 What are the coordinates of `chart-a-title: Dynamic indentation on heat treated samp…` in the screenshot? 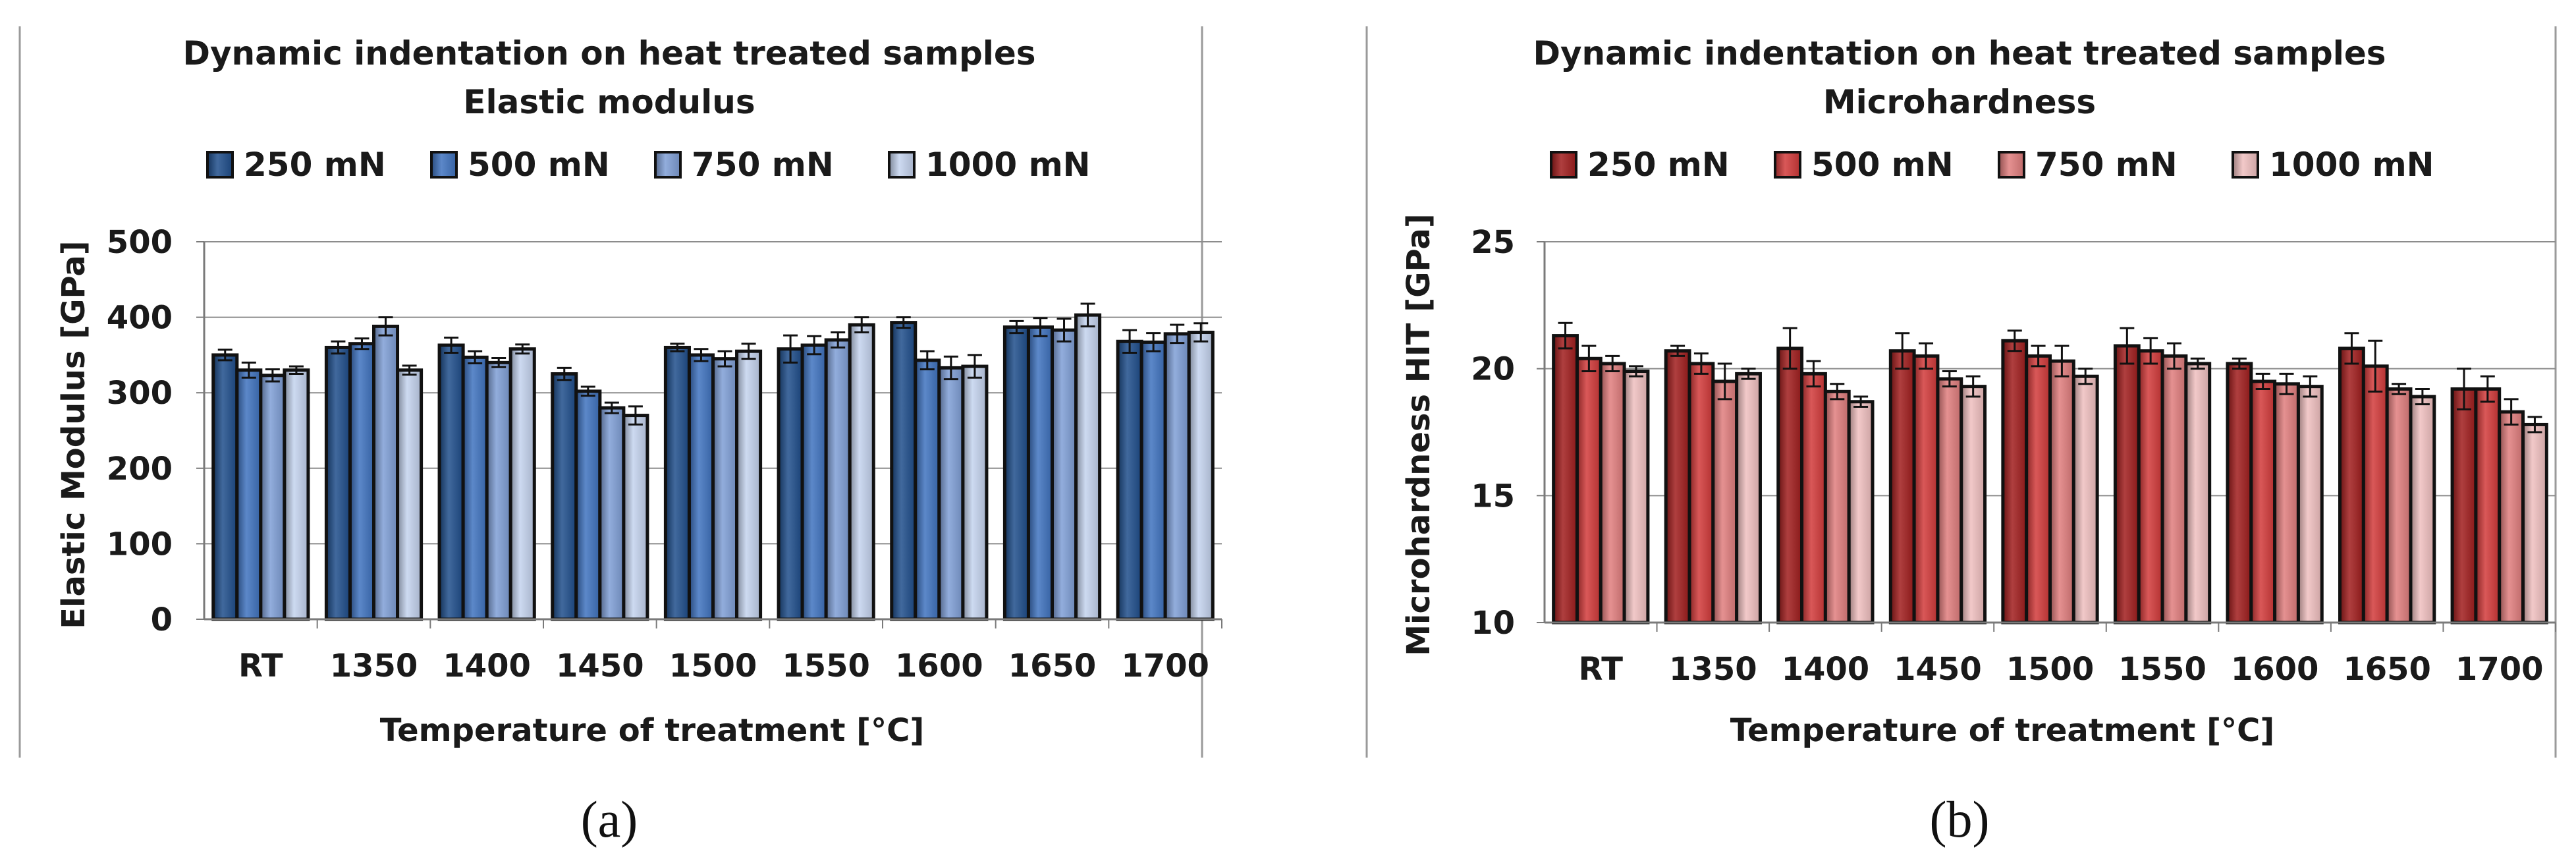 It's located at (608, 53).